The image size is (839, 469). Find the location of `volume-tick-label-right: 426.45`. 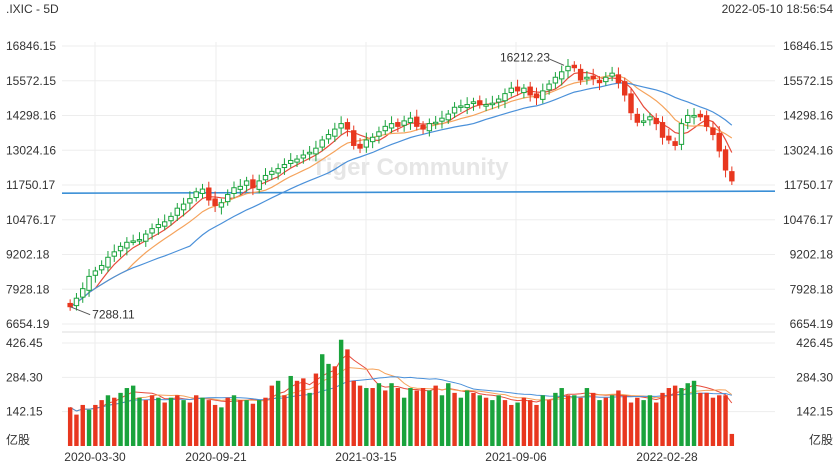

volume-tick-label-right: 426.45 is located at coordinates (814, 343).